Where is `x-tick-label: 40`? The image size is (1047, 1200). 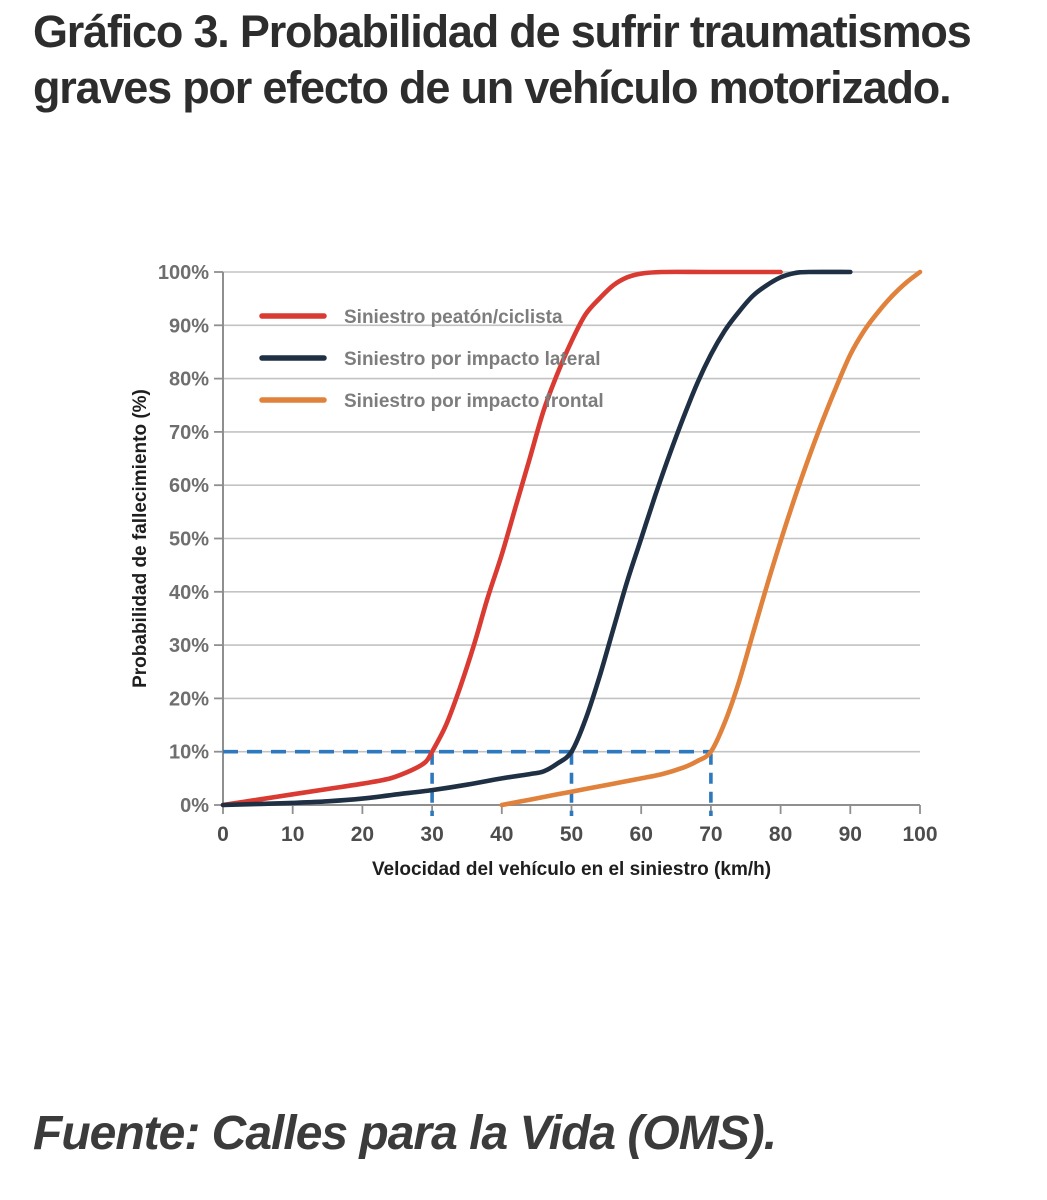
x-tick-label: 40 is located at coordinates (501, 834).